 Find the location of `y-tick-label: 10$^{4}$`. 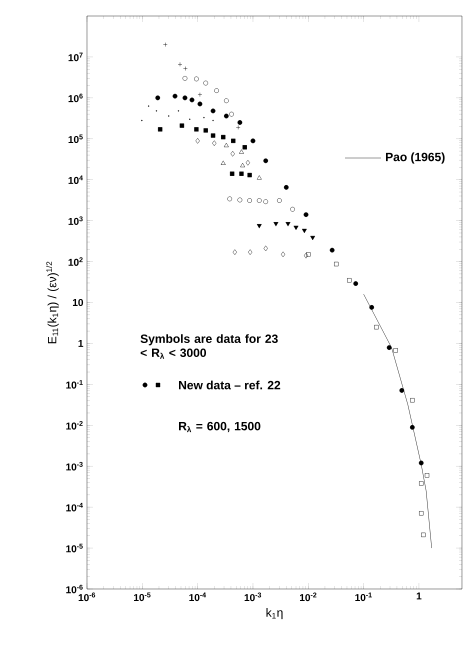

y-tick-label: 10$^{4}$ is located at coordinates (75, 179).